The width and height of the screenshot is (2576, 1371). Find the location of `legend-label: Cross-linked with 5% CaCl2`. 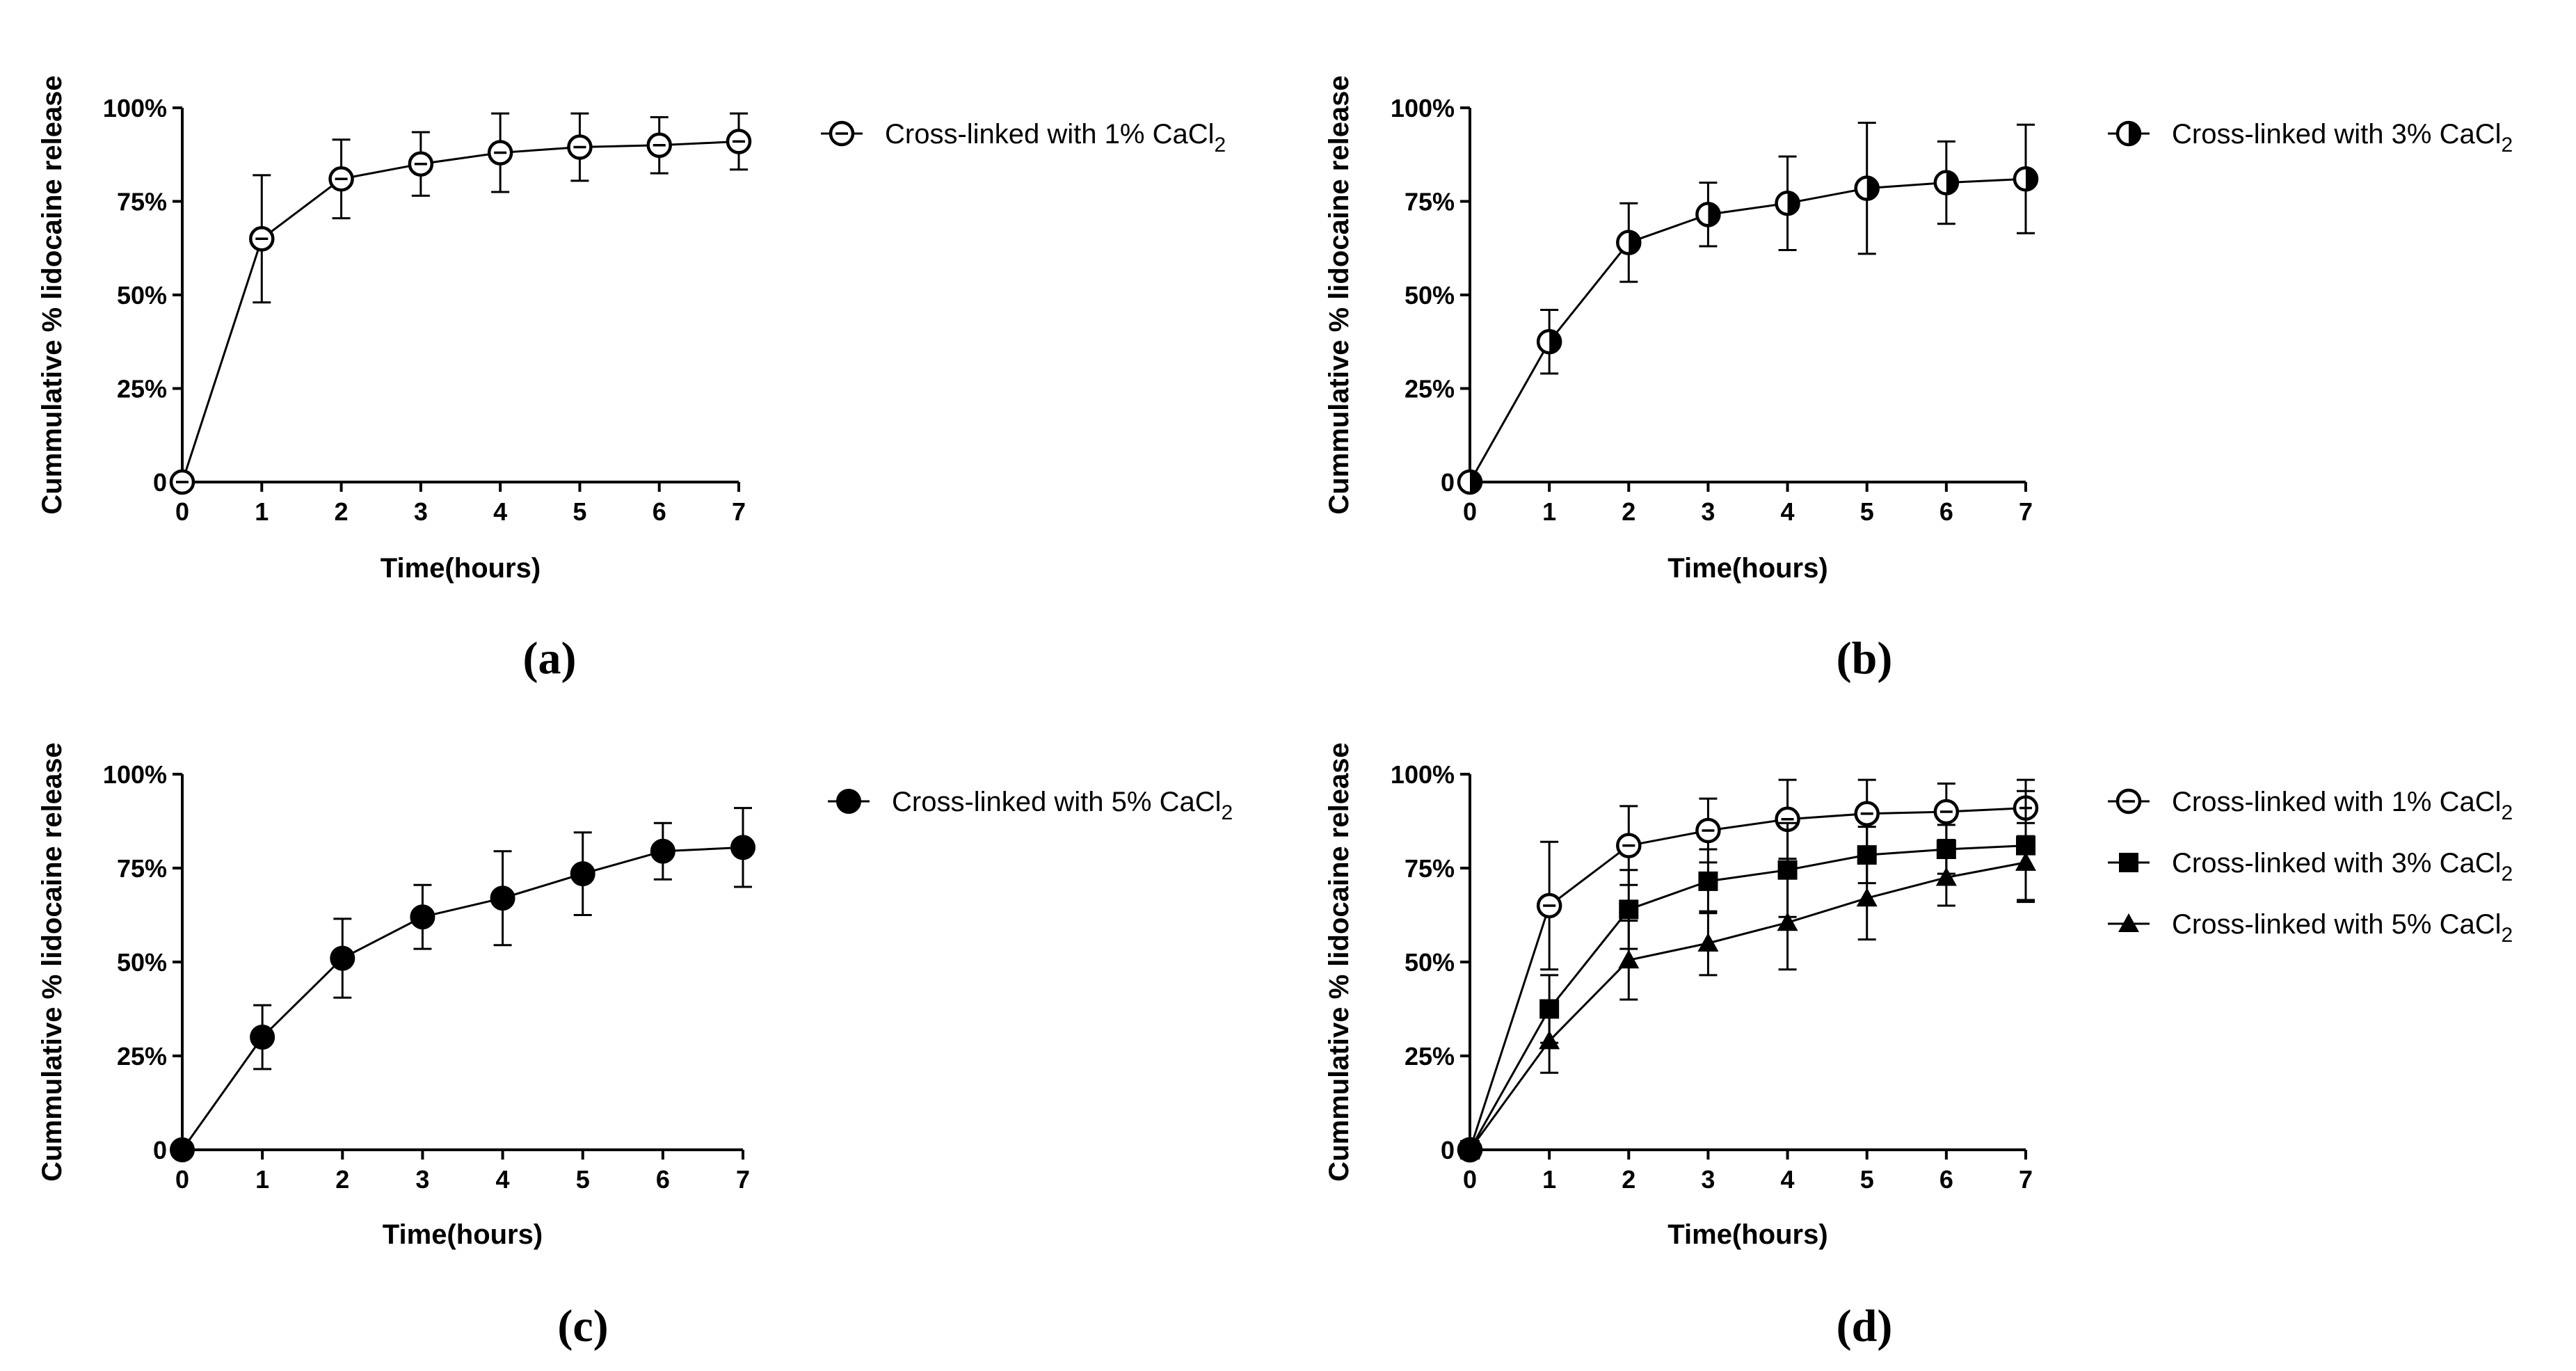

legend-label: Cross-linked with 5% CaCl2 is located at coordinates (2342, 928).